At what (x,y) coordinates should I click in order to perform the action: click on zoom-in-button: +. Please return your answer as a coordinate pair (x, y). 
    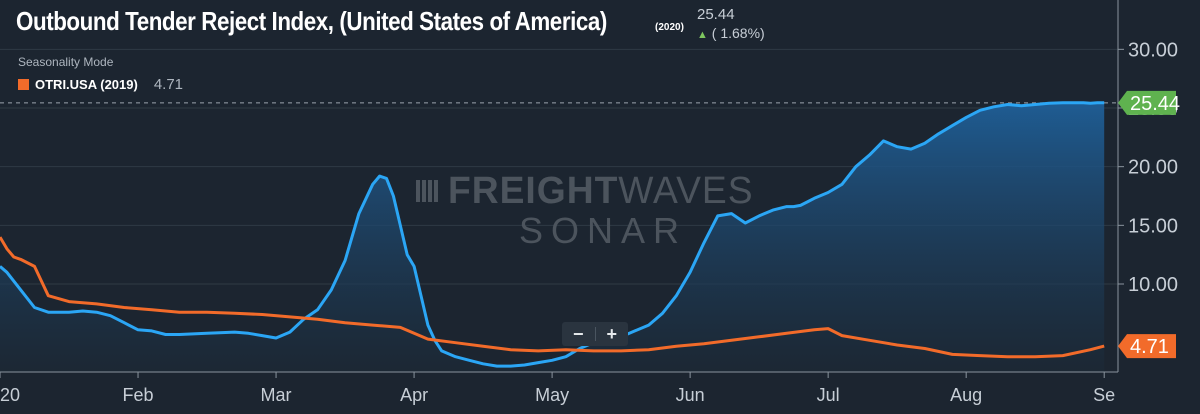
    Looking at the image, I should click on (611, 334).